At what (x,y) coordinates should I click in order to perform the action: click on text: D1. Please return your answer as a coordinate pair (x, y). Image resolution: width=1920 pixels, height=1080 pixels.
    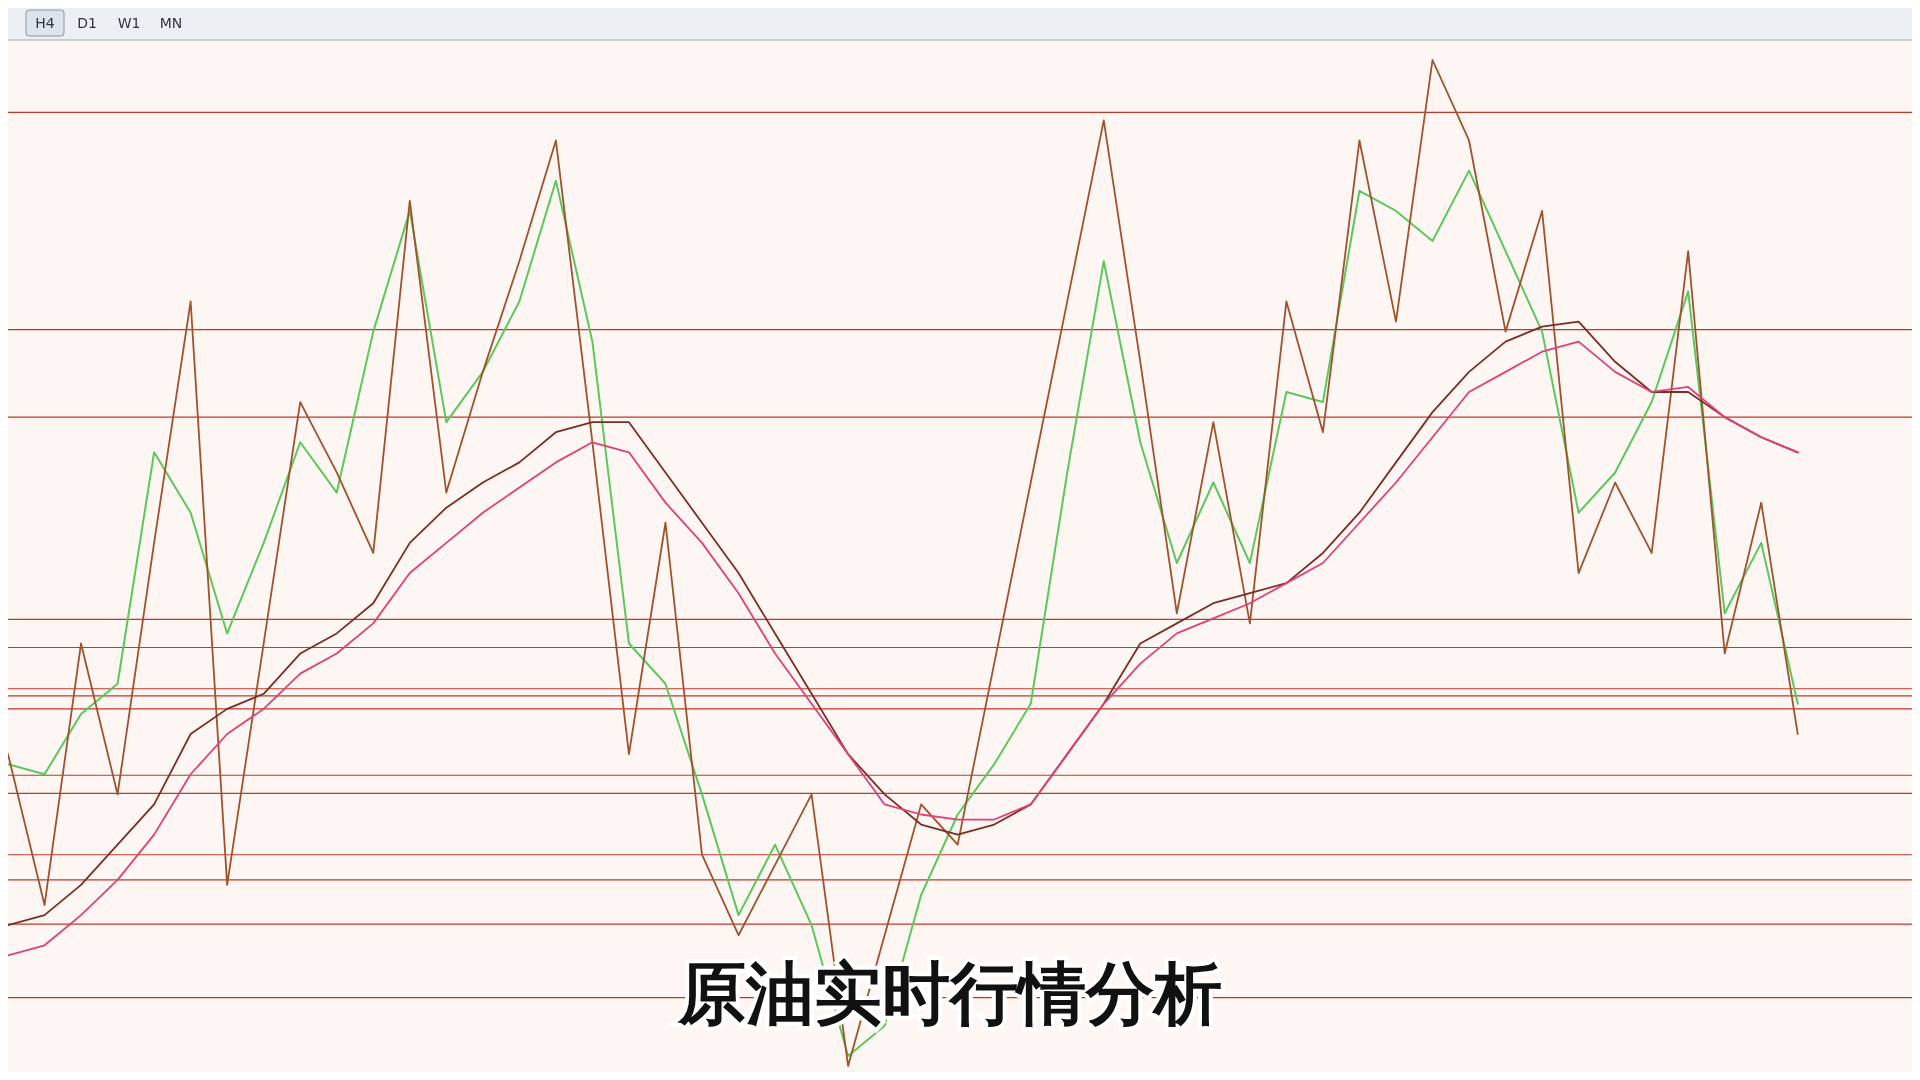
    Looking at the image, I should click on (87, 23).